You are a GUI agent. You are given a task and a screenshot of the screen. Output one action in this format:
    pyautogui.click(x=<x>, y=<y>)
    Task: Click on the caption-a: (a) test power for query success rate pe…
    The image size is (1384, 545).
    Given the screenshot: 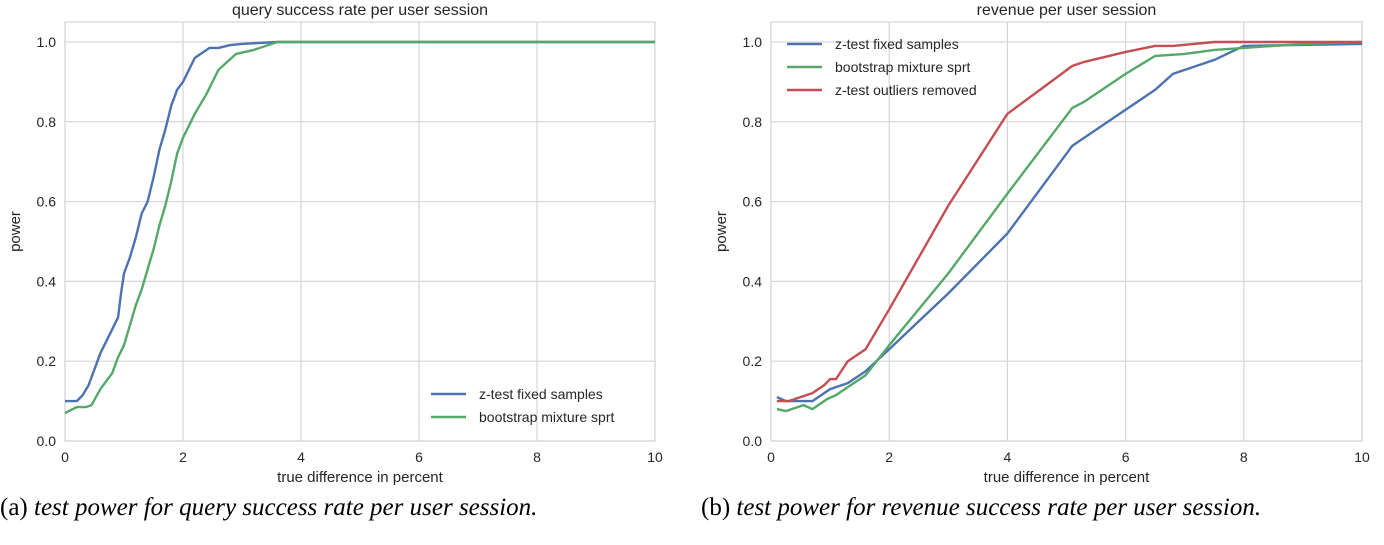 What is the action you would take?
    pyautogui.click(x=268, y=508)
    